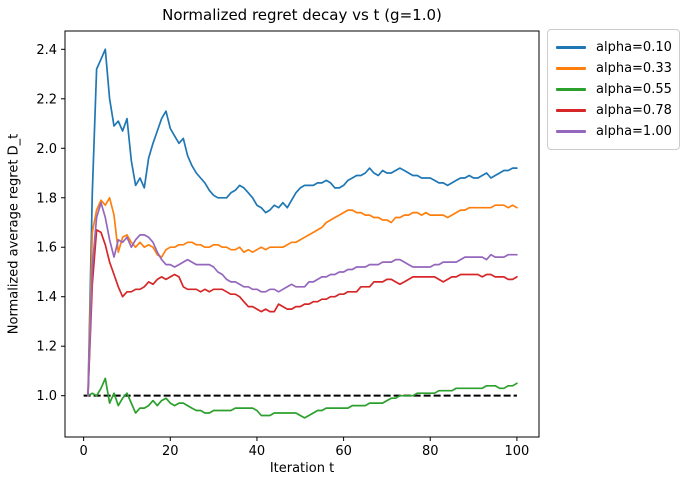 Image resolution: width=688 pixels, height=490 pixels. I want to click on y-tick-label: 1.2, so click(46, 347).